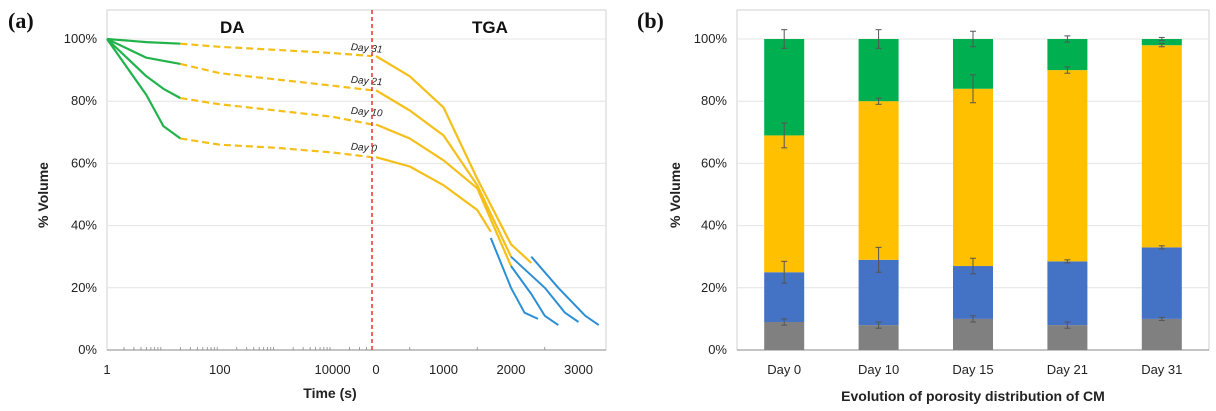 Image resolution: width=1216 pixels, height=411 pixels. What do you see at coordinates (675, 195) in the screenshot?
I see `panel-b-y-axis-label: % Volume` at bounding box center [675, 195].